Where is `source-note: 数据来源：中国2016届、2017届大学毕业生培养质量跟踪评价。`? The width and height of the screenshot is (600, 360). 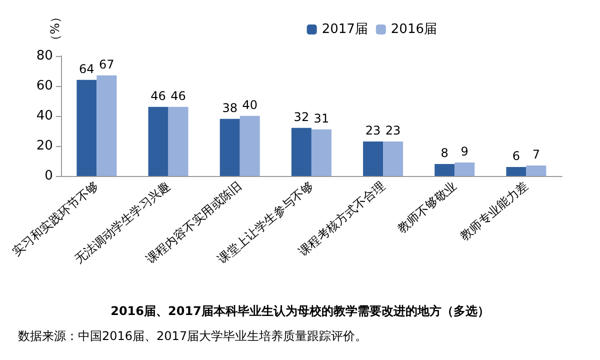 source-note: 数据来源：中国2016届、2017届大学毕业生培养质量跟踪评价。 is located at coordinates (193, 336).